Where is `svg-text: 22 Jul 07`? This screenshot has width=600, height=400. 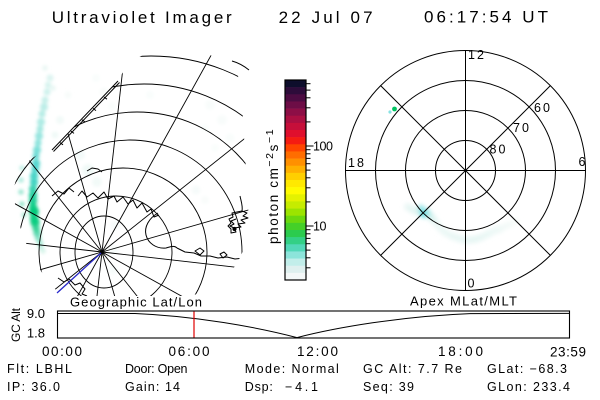
svg-text: 22 Jul 07 is located at coordinates (326, 17).